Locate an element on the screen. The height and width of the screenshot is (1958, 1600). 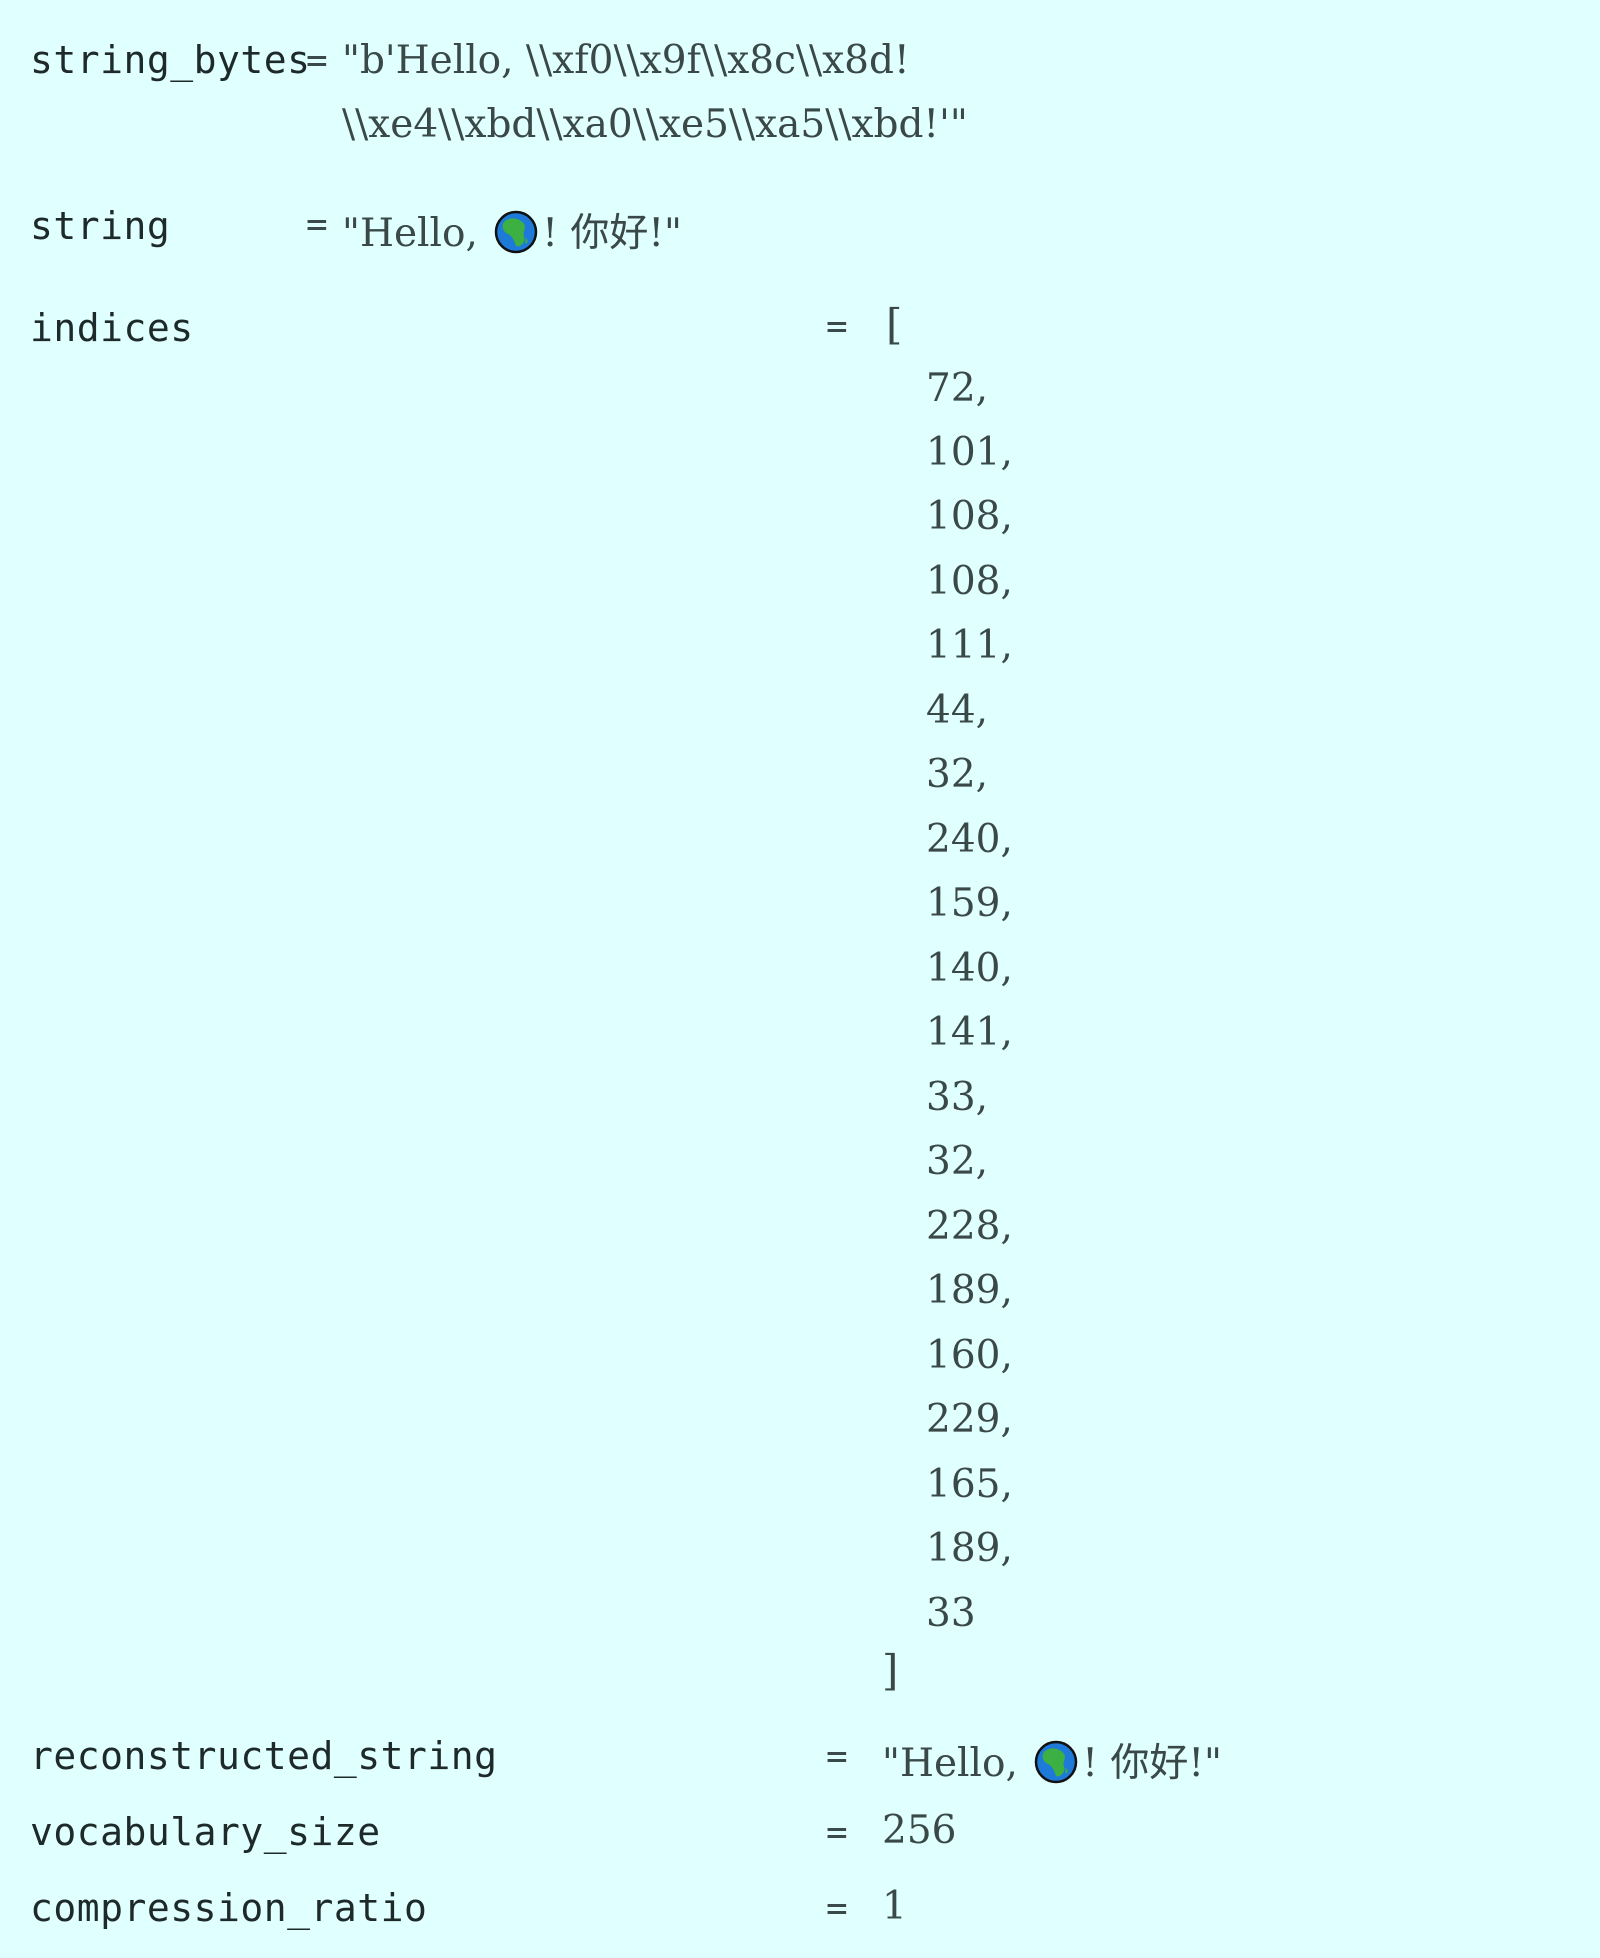
string-bytes-label: string_bytes is located at coordinates (170, 60).